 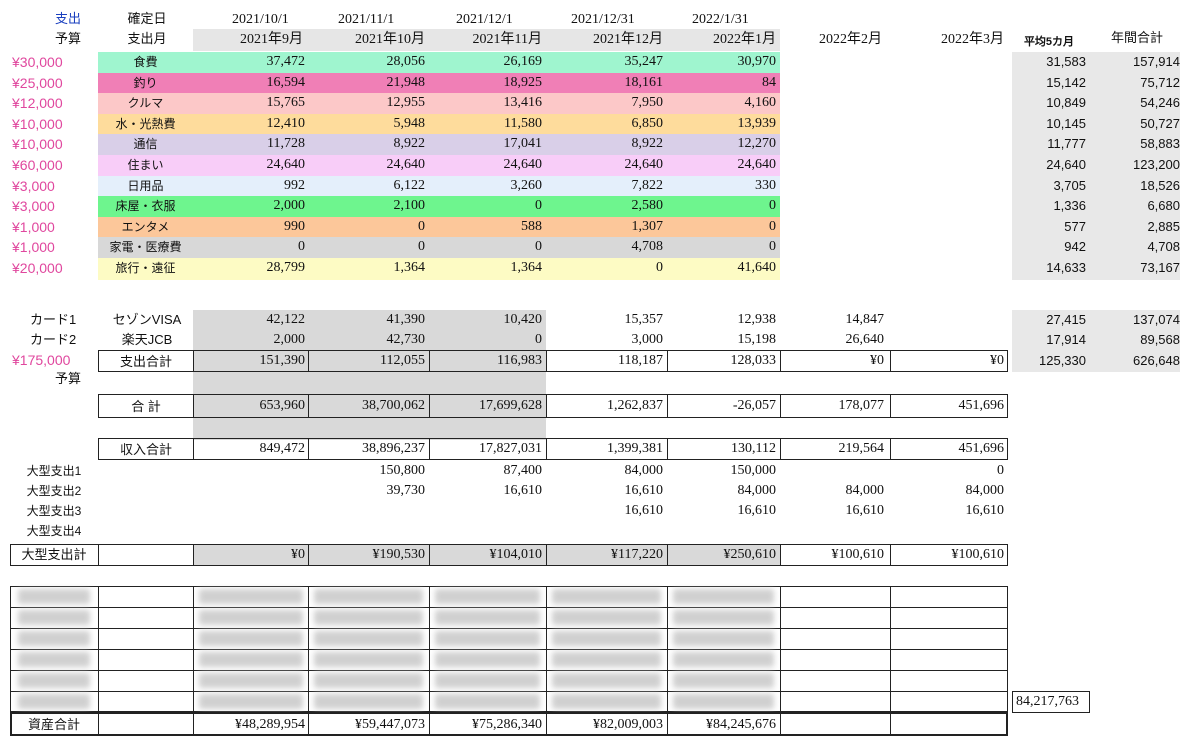 I want to click on income-row-value: 38,896,237, so click(x=393, y=448).